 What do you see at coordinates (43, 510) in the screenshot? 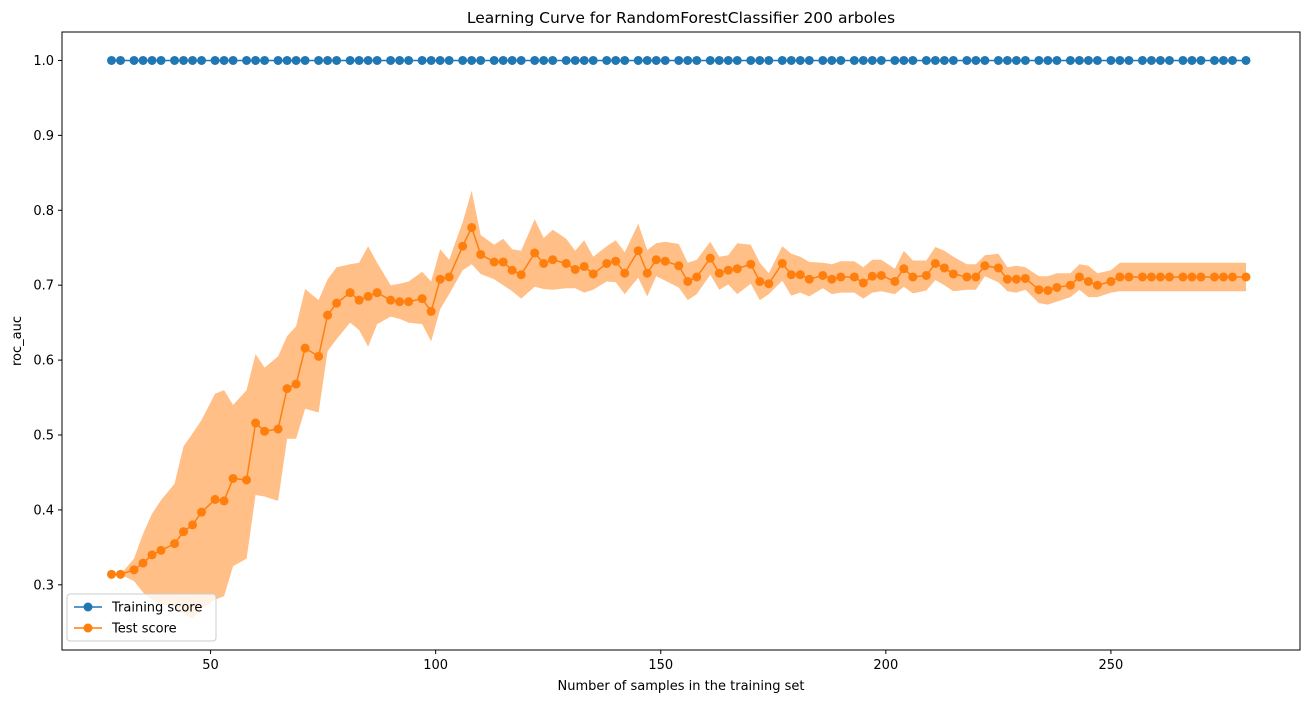
I see `y-tick-label: 0.4` at bounding box center [43, 510].